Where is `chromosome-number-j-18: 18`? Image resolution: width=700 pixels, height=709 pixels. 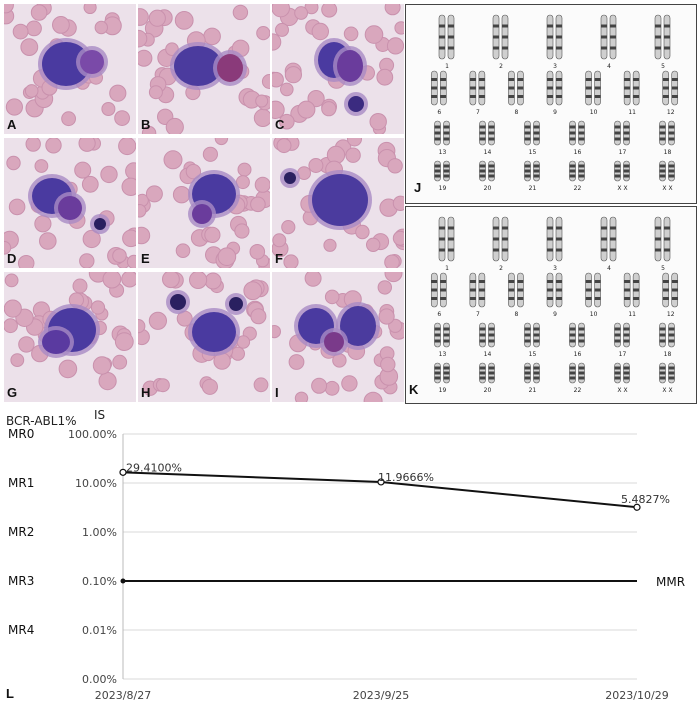 chromosome-number-j-18: 18 is located at coordinates (668, 152).